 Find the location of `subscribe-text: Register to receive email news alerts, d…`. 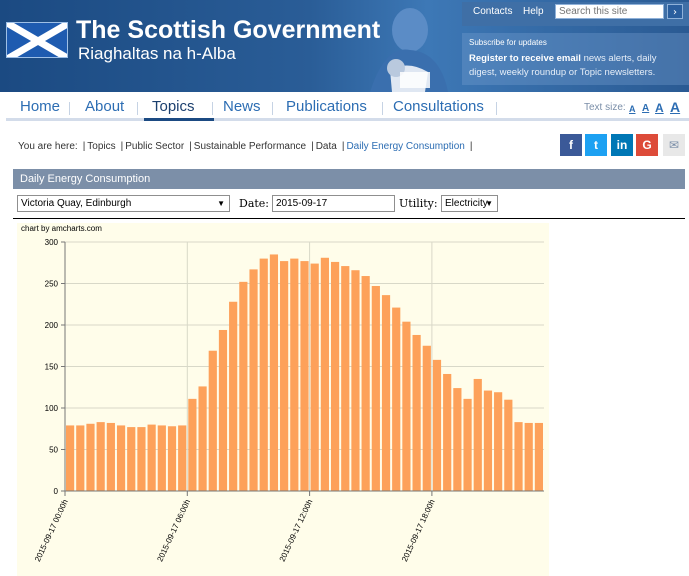

subscribe-text: Register to receive email news alerts, d… is located at coordinates (576, 66).